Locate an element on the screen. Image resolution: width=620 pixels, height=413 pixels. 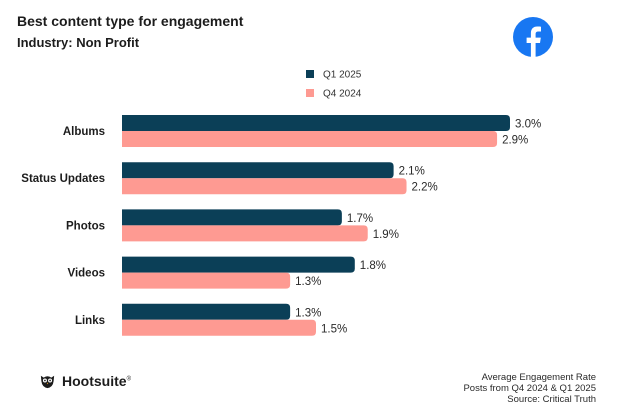
data-label: 2.1% is located at coordinates (412, 172).